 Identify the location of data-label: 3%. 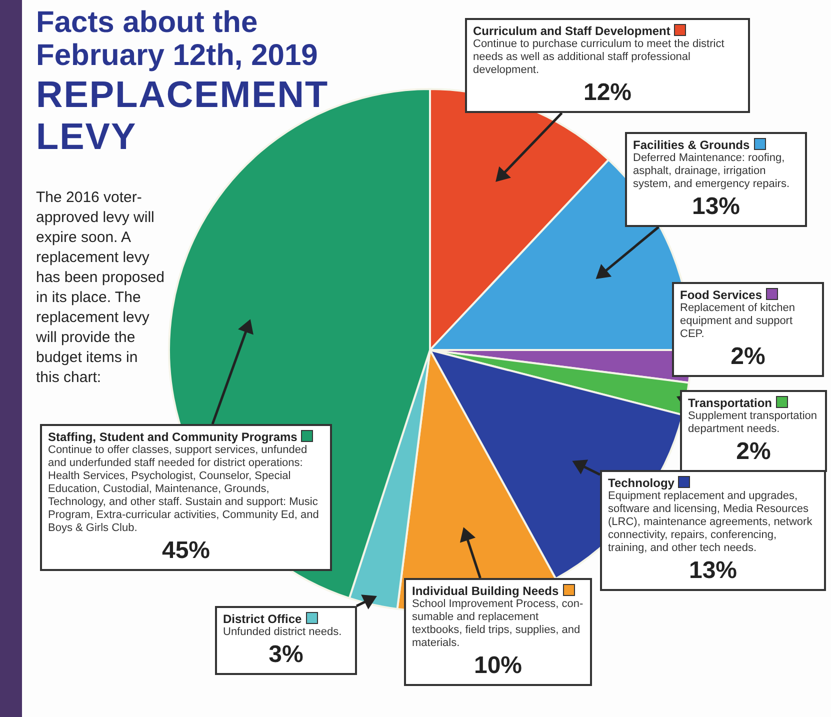
(286, 655).